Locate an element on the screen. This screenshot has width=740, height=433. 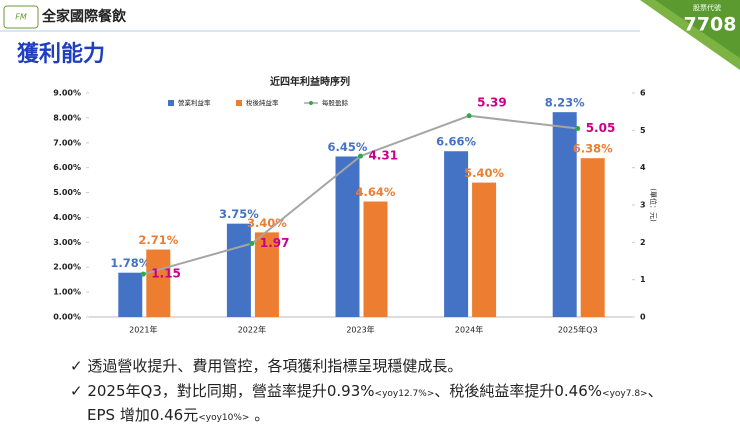
x-tick-label: 2021年 is located at coordinates (143, 330).